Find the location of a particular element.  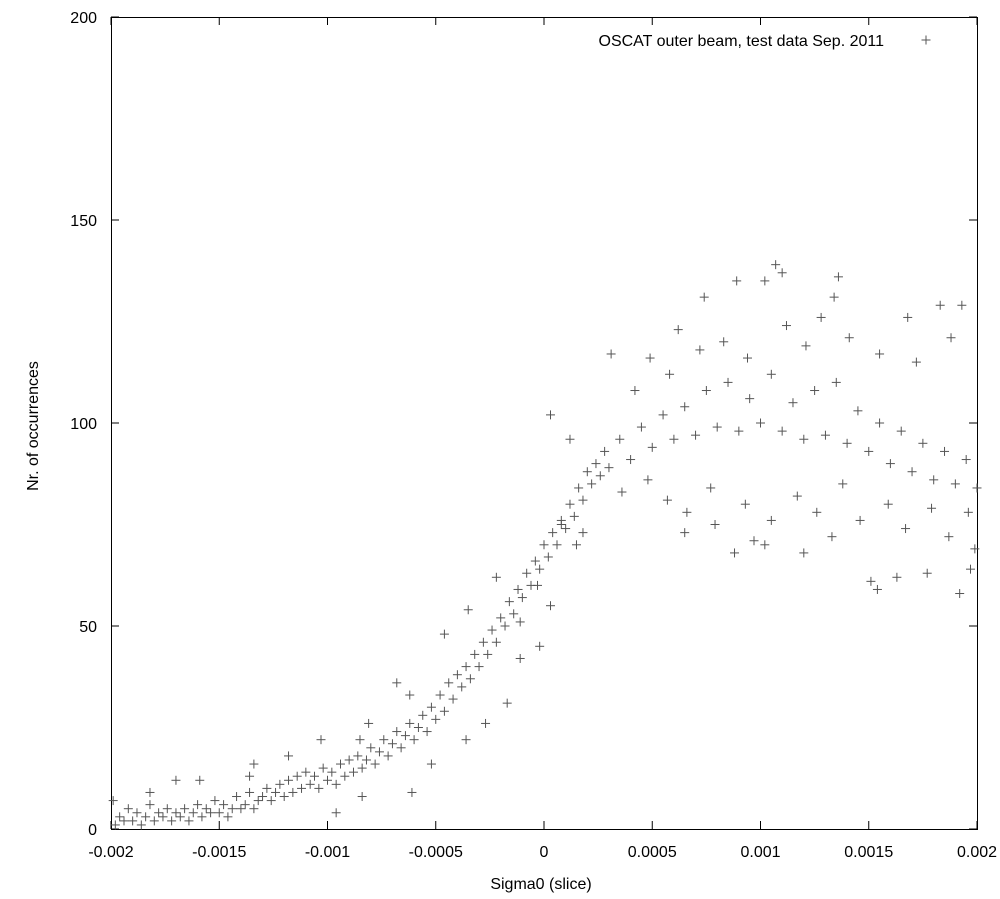

x-tick-label: -0.0005 is located at coordinates (436, 852).